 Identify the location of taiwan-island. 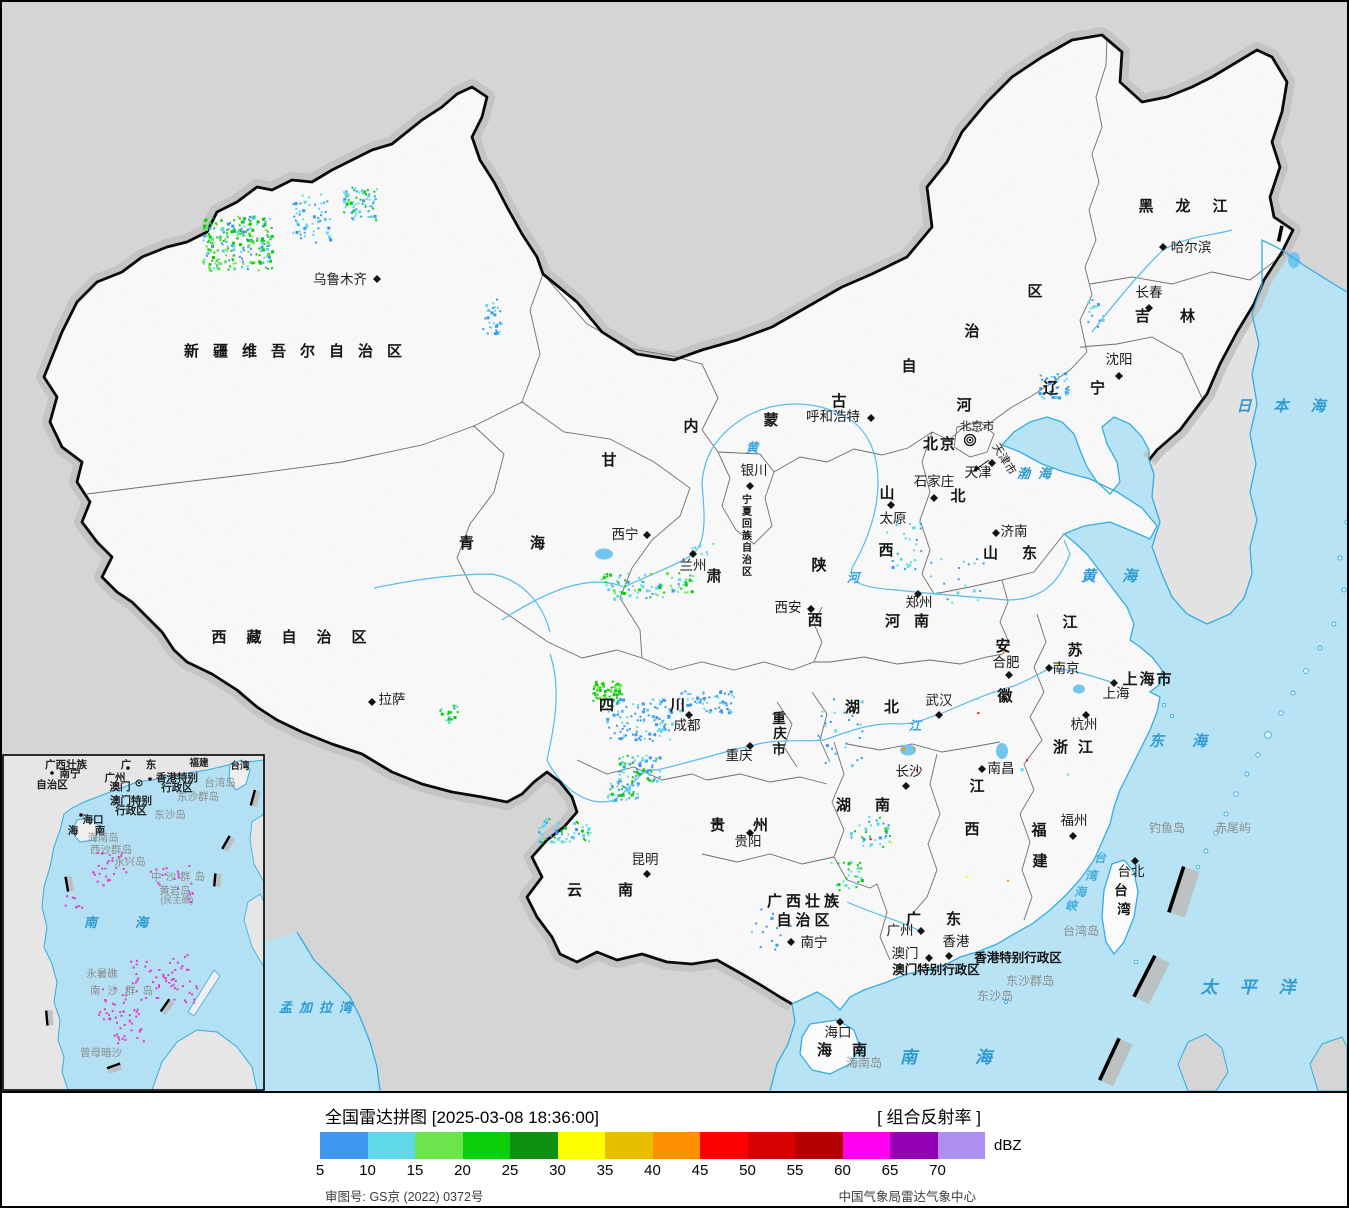
(1120, 907).